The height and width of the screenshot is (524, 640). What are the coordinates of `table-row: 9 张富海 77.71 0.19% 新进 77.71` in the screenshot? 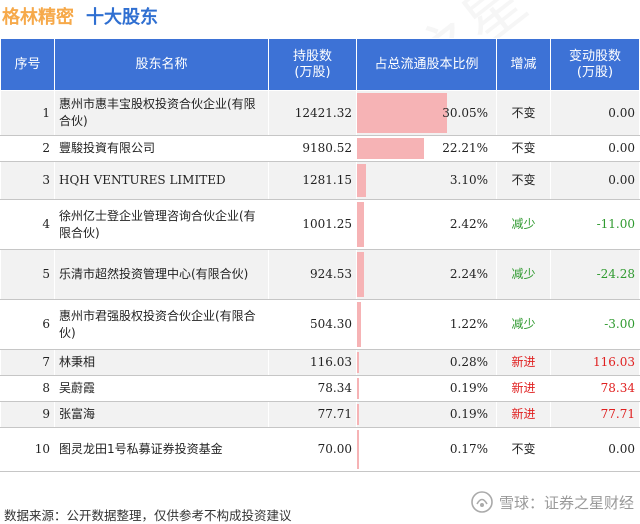 It's located at (320, 414).